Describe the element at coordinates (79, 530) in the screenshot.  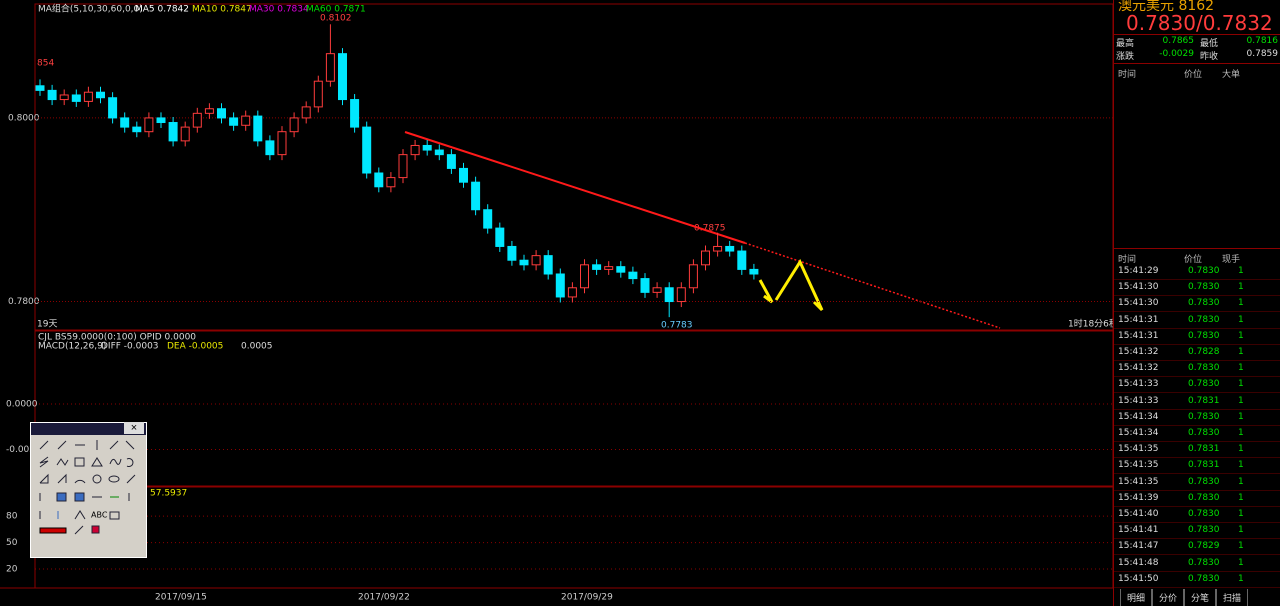
I see `tool-brush` at that location.